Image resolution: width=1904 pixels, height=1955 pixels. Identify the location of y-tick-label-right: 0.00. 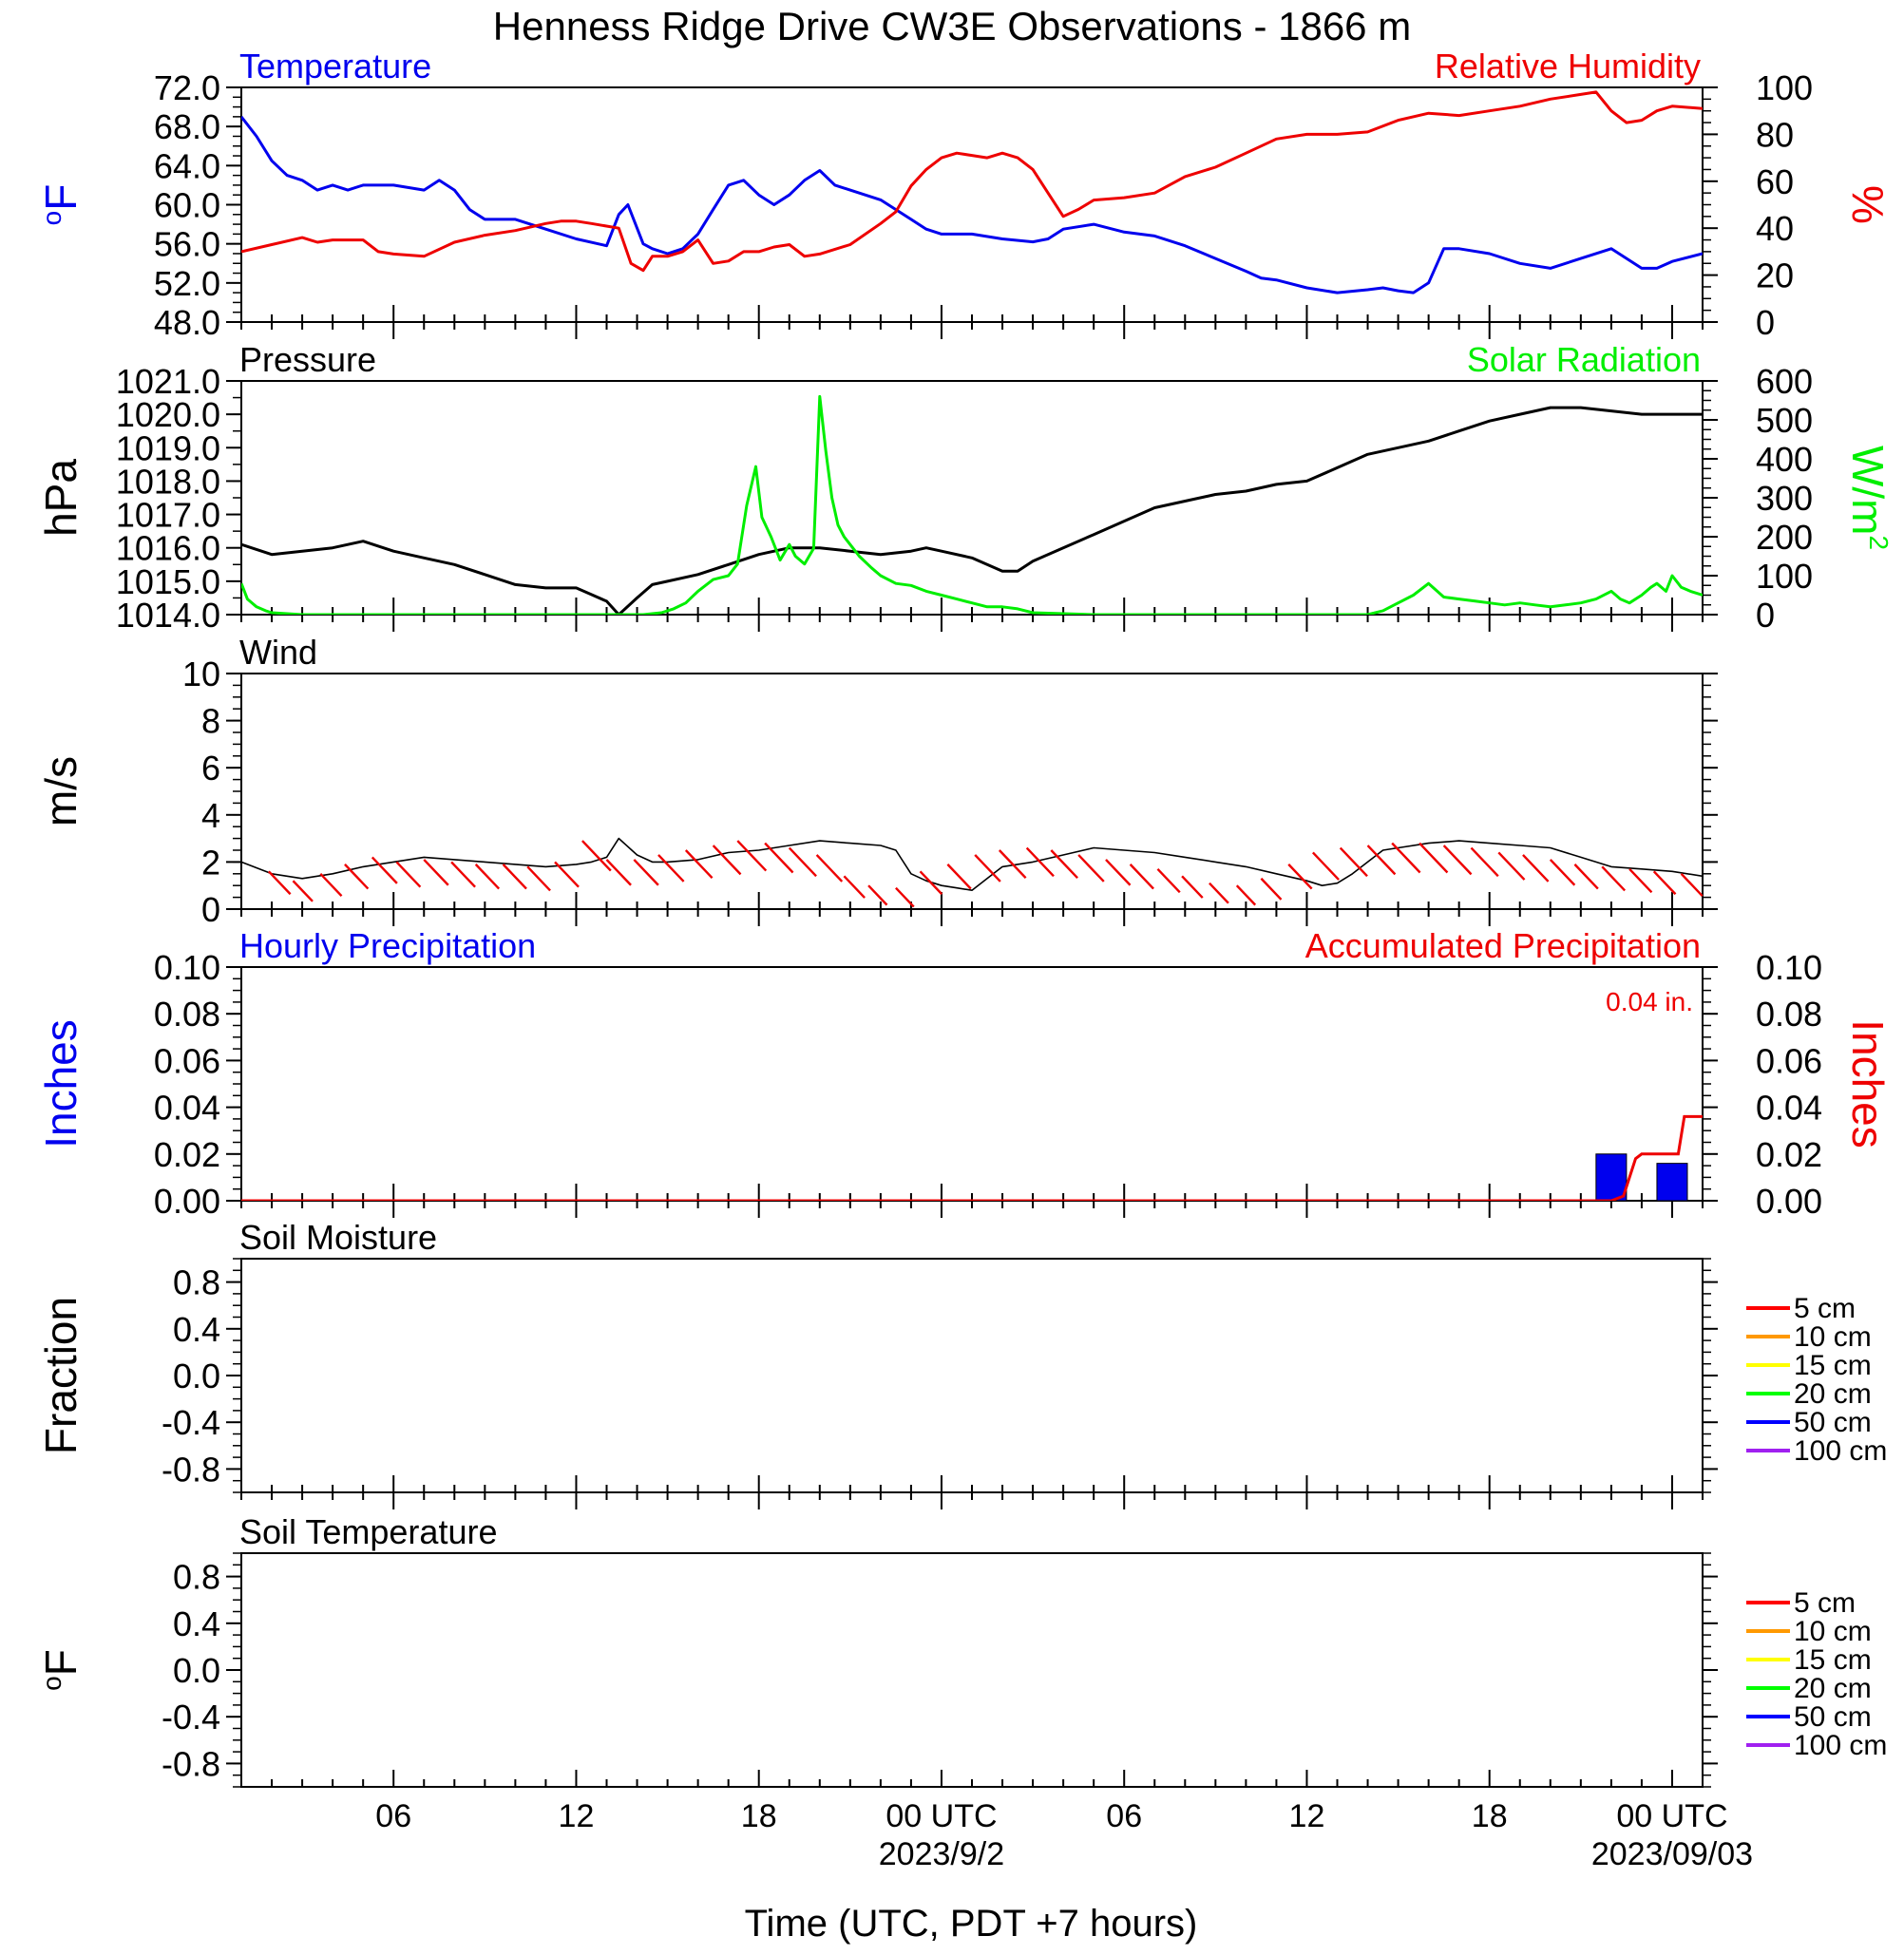
(1789, 1201).